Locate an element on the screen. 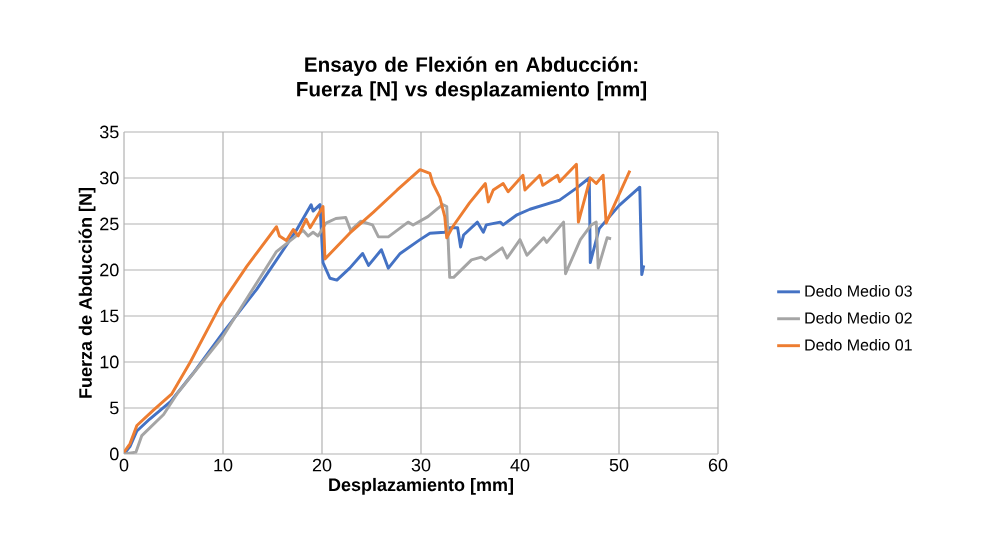  chart-title: Ensayo de Flexión en Abducción: Fuerza [N] vs desplazamiento [mm] is located at coordinates (472, 78).